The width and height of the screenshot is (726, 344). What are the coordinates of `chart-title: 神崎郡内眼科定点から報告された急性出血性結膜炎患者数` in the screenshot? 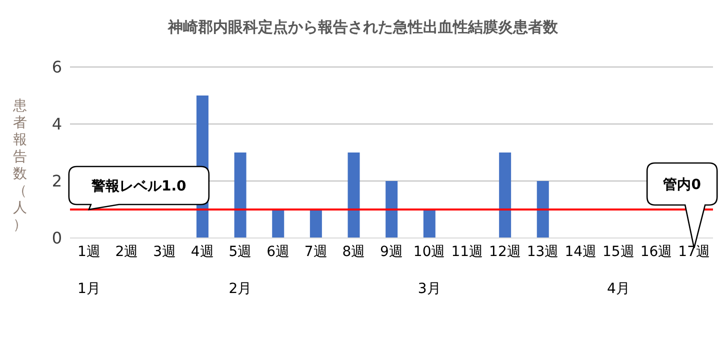 It's located at (362, 27).